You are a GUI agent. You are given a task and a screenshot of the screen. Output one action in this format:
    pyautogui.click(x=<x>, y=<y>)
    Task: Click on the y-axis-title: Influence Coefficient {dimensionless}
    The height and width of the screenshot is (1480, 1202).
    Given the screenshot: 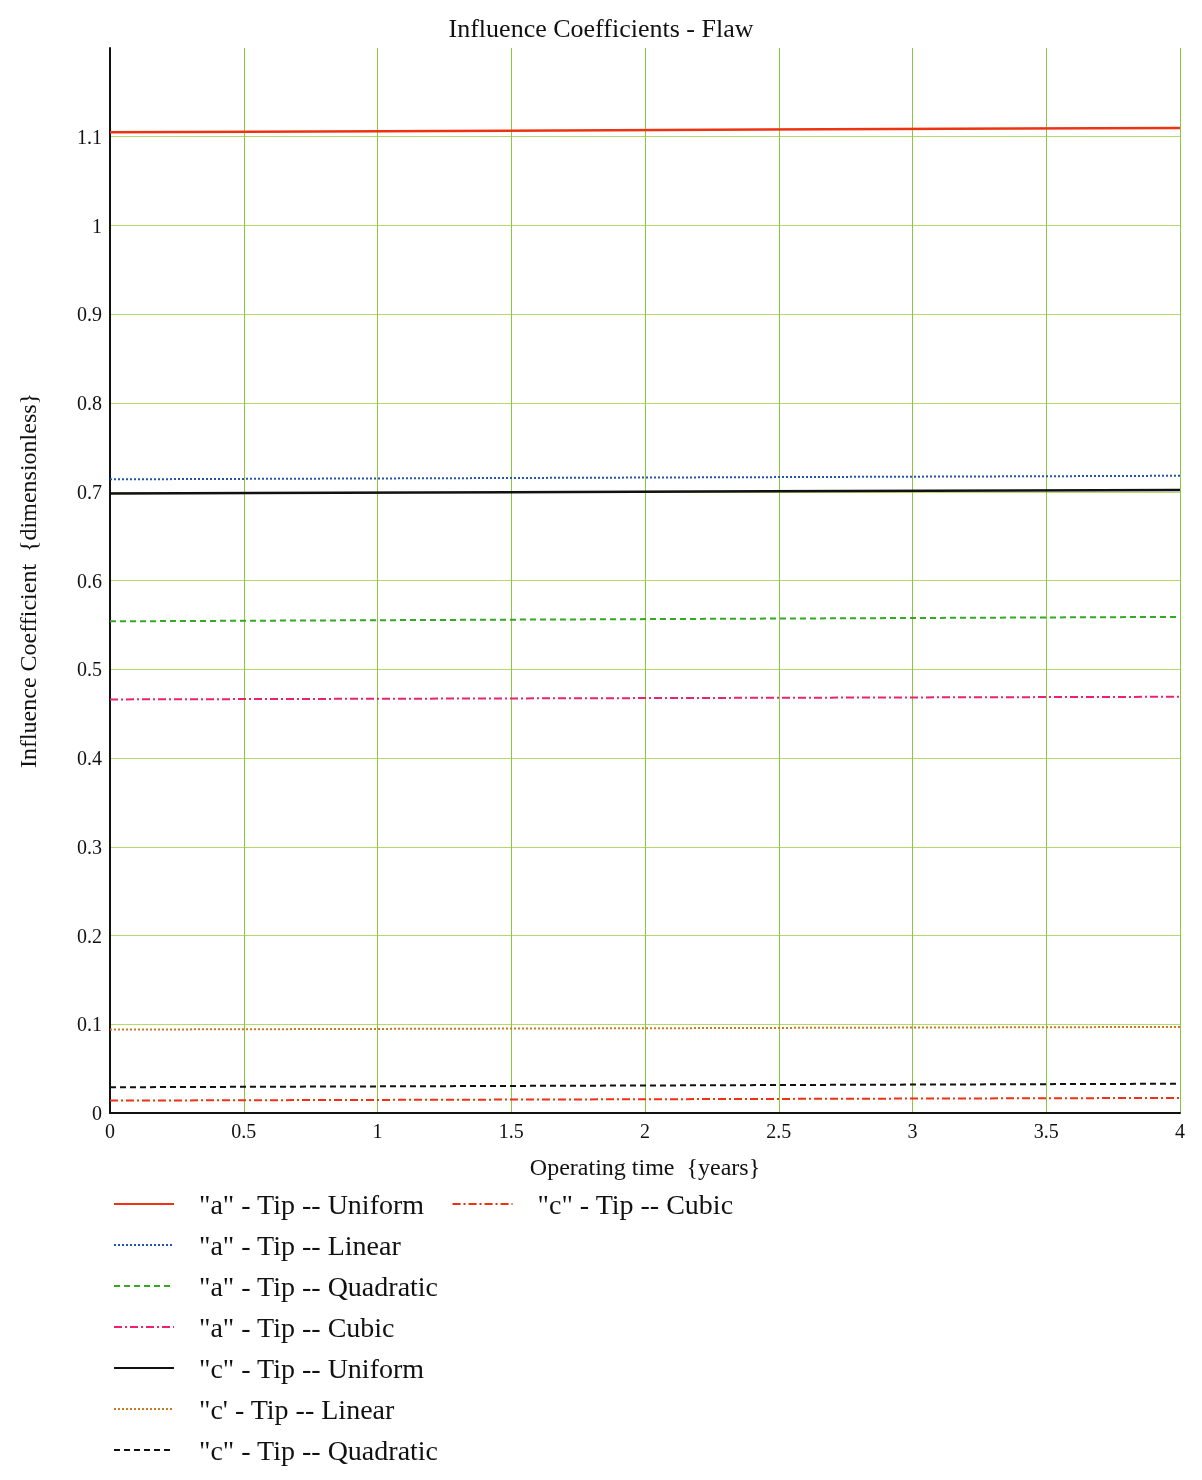 What is the action you would take?
    pyautogui.click(x=28, y=580)
    